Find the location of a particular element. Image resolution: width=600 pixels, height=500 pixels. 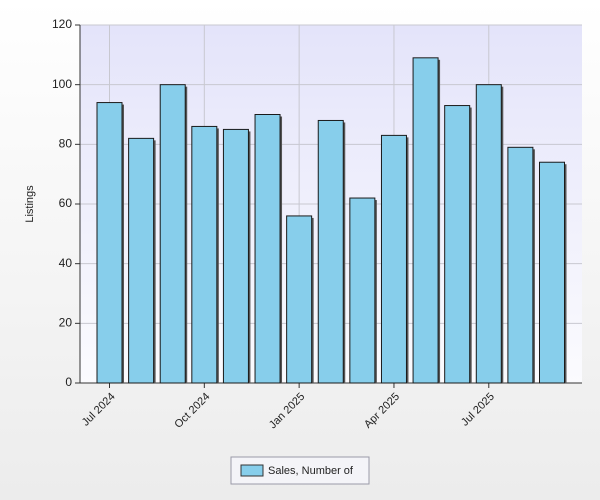

y-tick-label: 0 is located at coordinates (68, 382).